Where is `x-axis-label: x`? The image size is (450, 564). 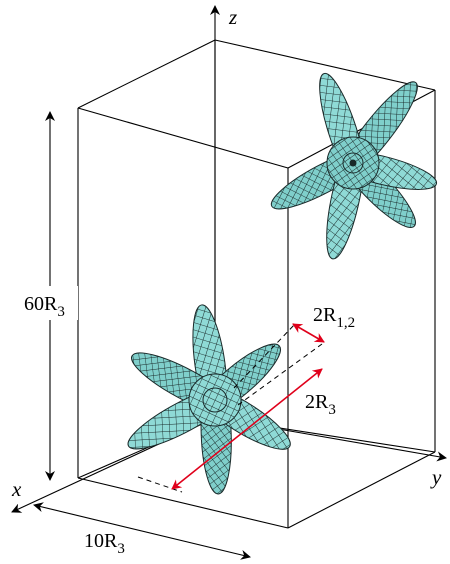
x-axis-label: x is located at coordinates (16, 489).